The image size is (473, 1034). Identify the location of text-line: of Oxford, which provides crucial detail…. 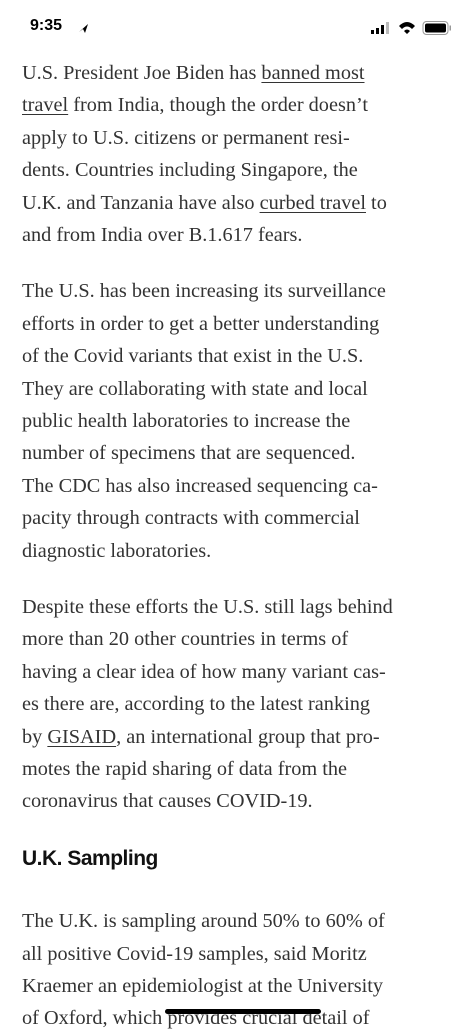
(196, 1018).